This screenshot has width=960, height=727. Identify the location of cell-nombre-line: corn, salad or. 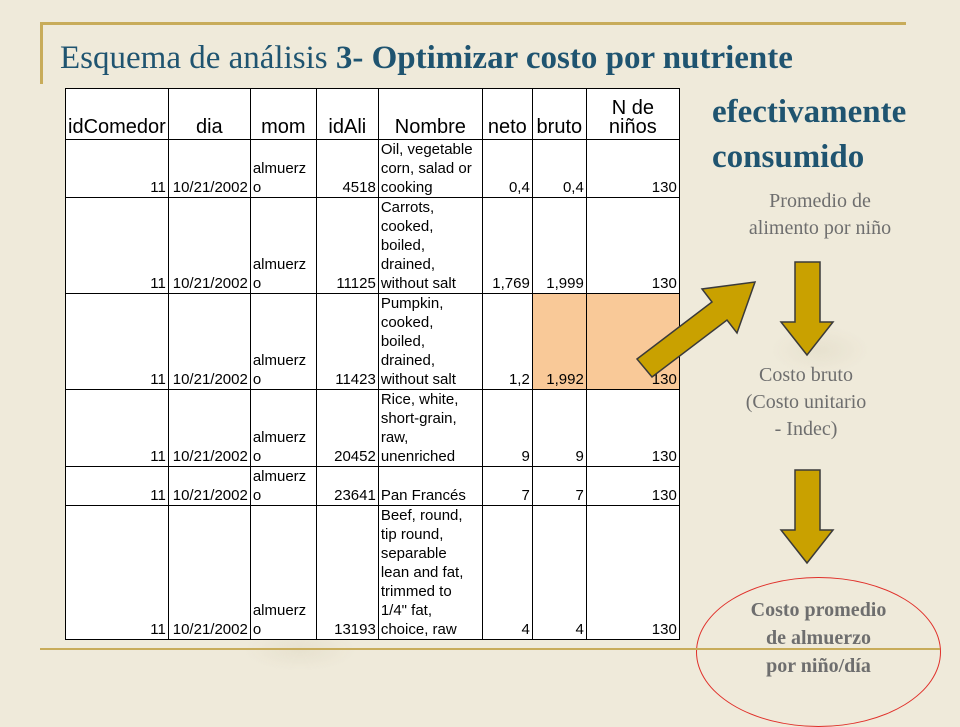
(426, 168).